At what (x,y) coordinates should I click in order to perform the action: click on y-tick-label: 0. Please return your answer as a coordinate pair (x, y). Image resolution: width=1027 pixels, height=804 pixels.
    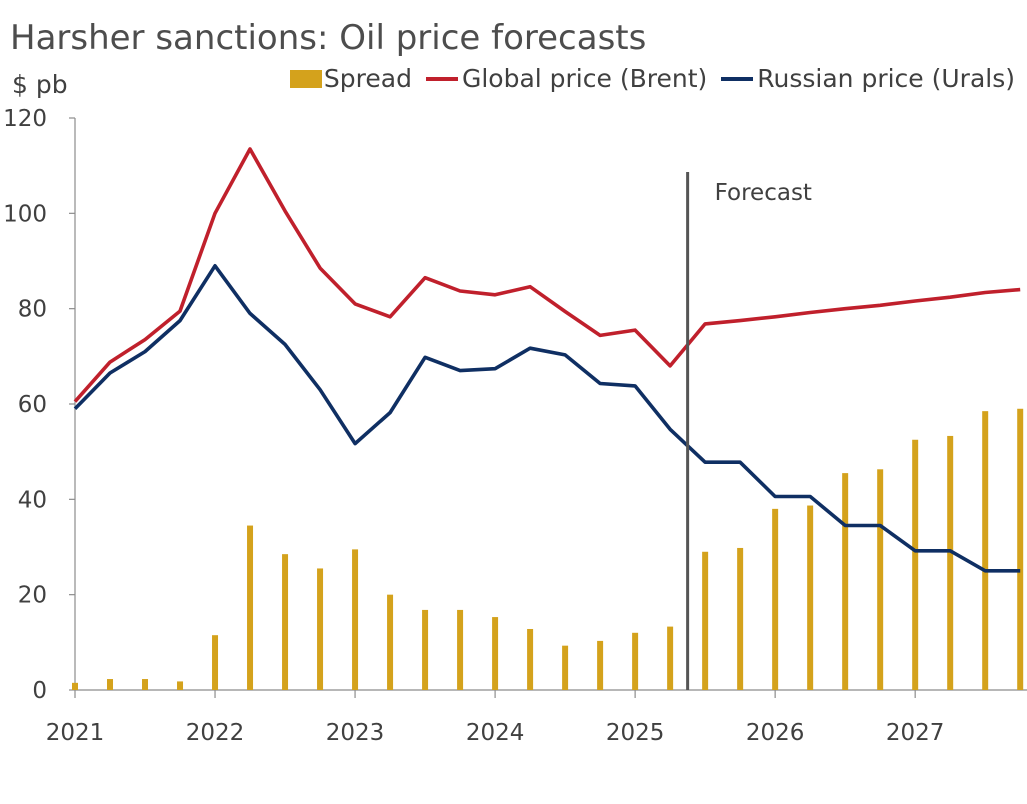
    Looking at the image, I should click on (39, 691).